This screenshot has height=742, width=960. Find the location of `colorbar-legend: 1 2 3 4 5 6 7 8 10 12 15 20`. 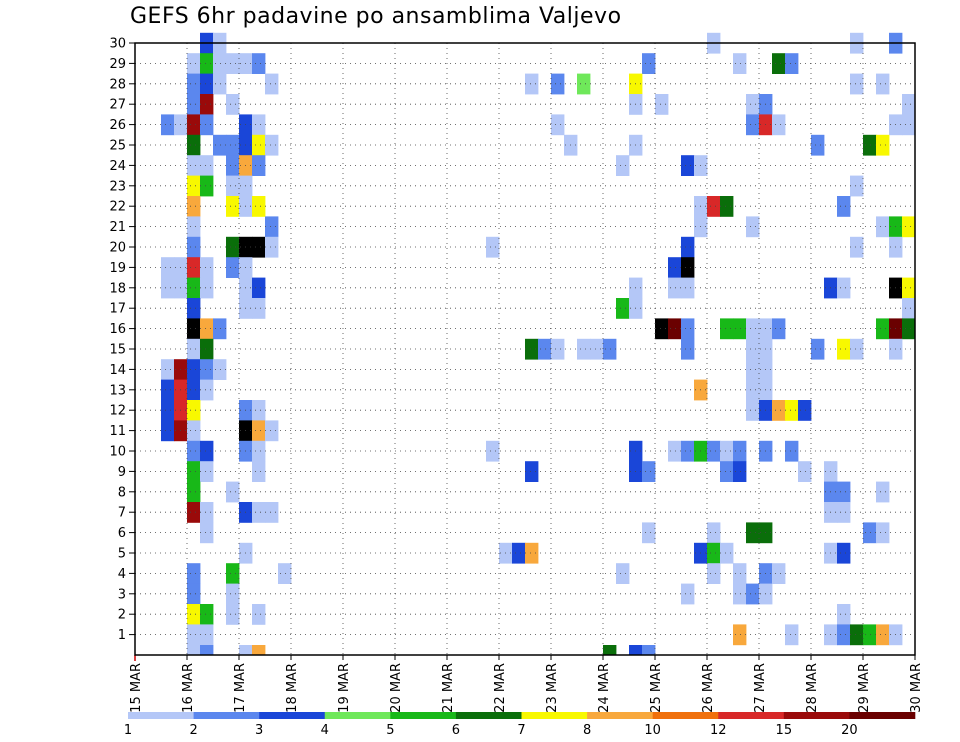

colorbar-legend: 1 2 3 4 5 6 7 8 10 12 15 20 is located at coordinates (520, 725).